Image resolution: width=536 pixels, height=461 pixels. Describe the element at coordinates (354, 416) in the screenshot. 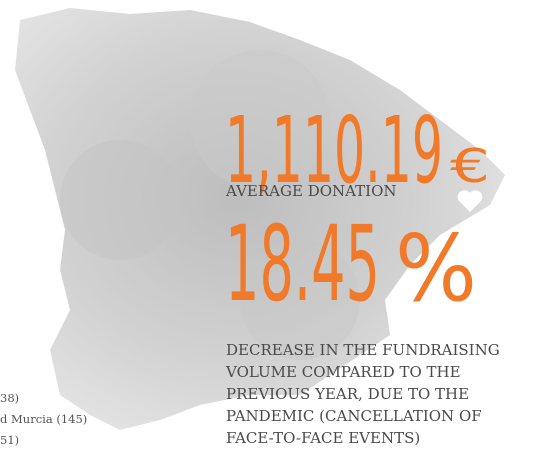

I see `stat-label-line: PANDEMIC (CANCELLATION OF` at that location.